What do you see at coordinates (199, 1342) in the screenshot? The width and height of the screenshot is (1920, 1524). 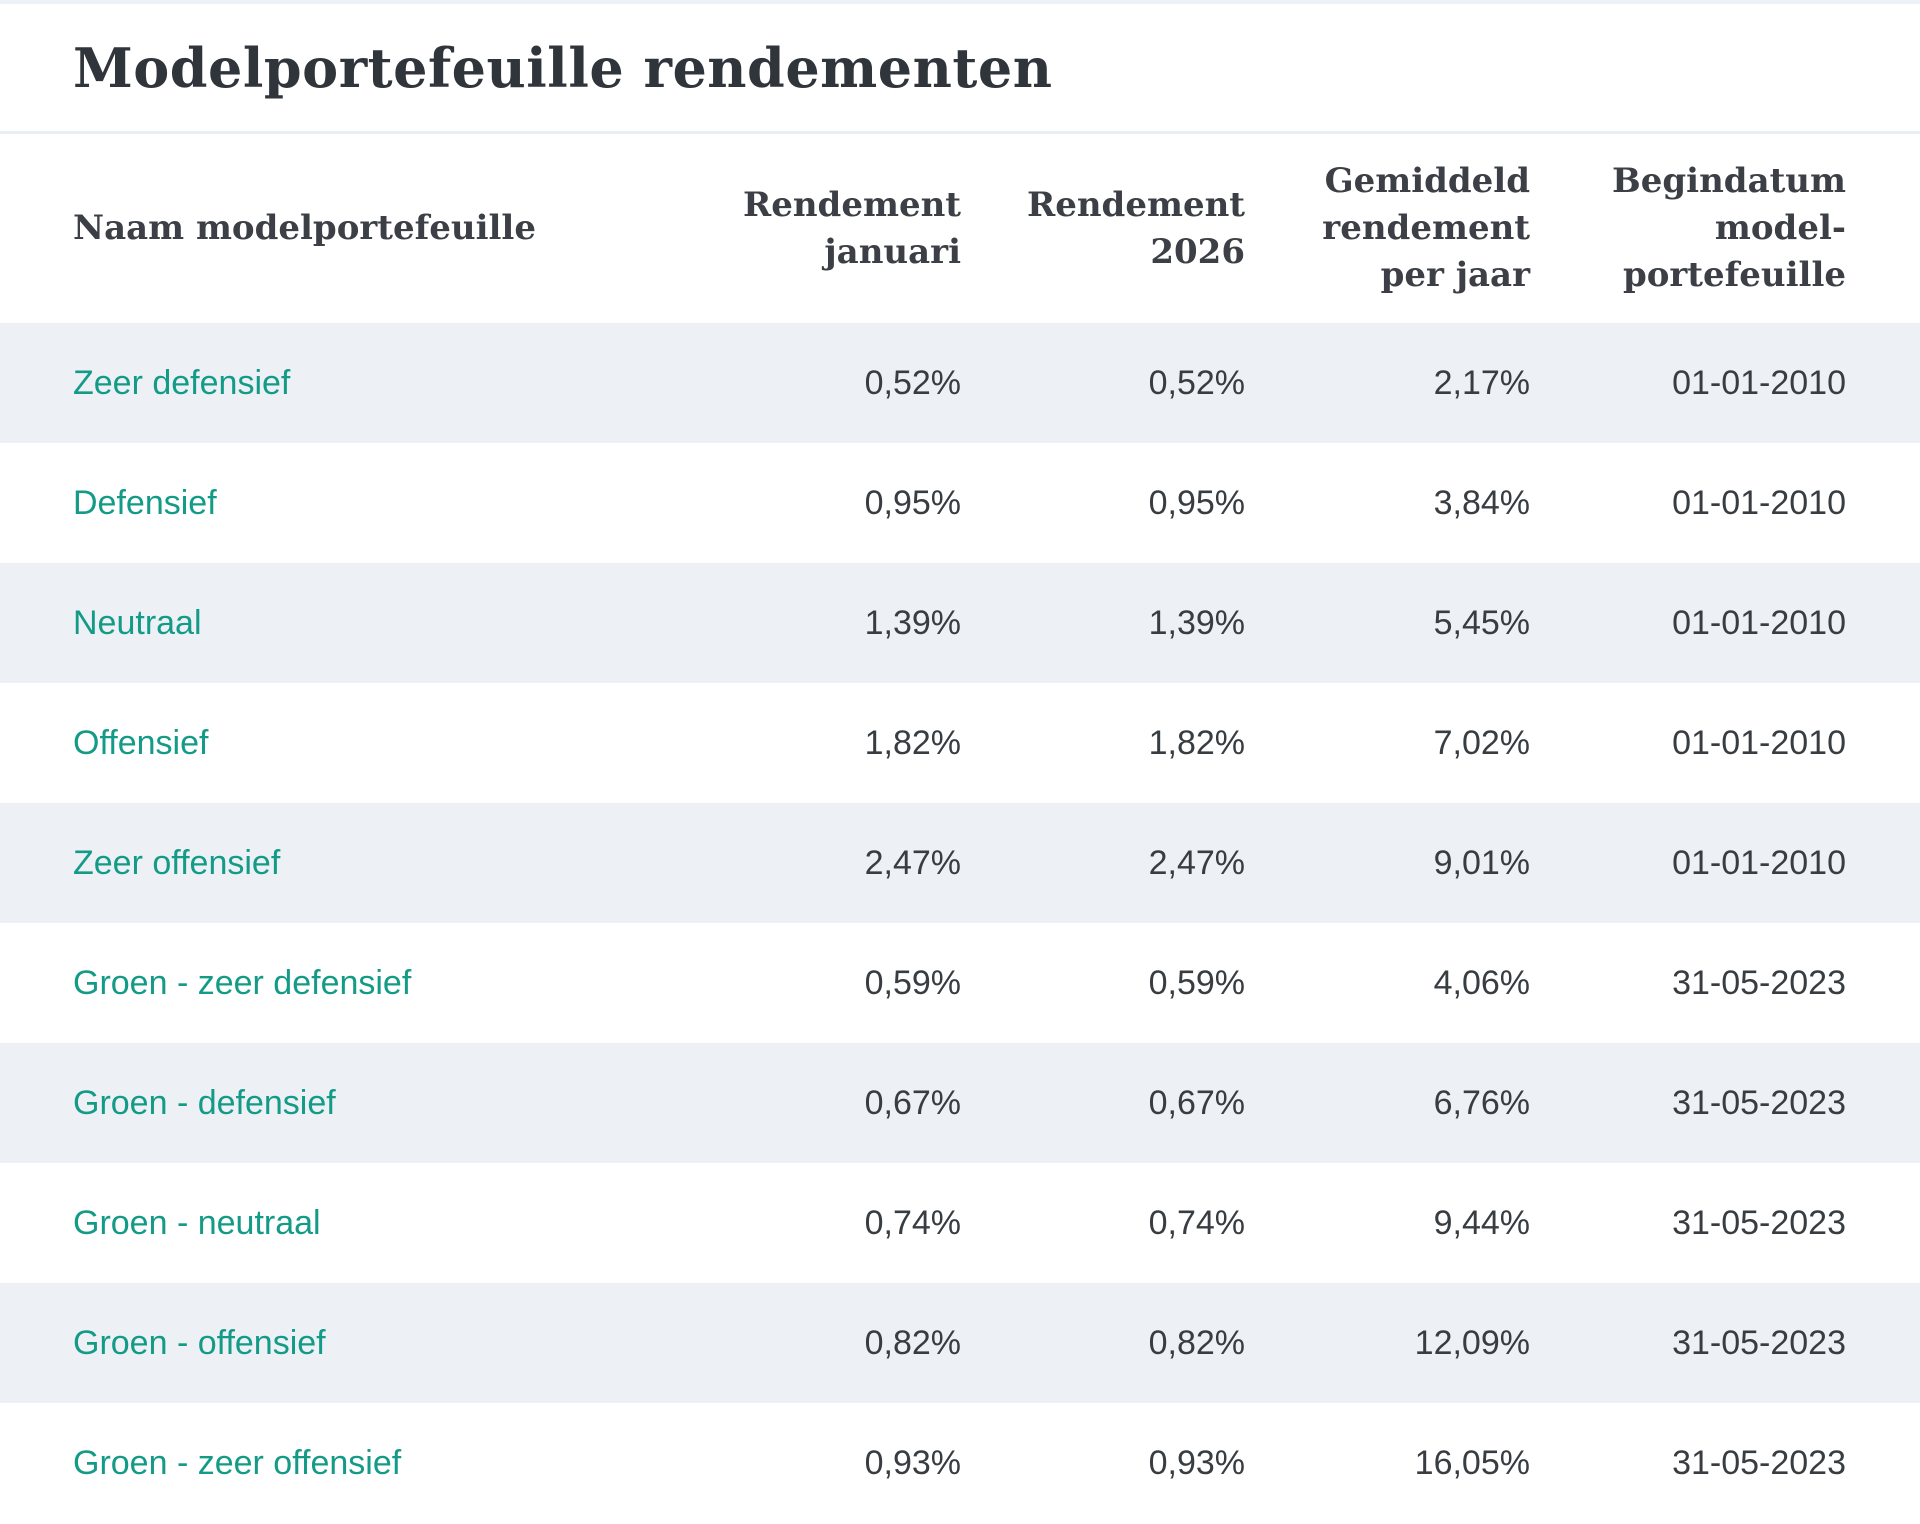 I see `portfolio-name-link: Groen - offensief` at bounding box center [199, 1342].